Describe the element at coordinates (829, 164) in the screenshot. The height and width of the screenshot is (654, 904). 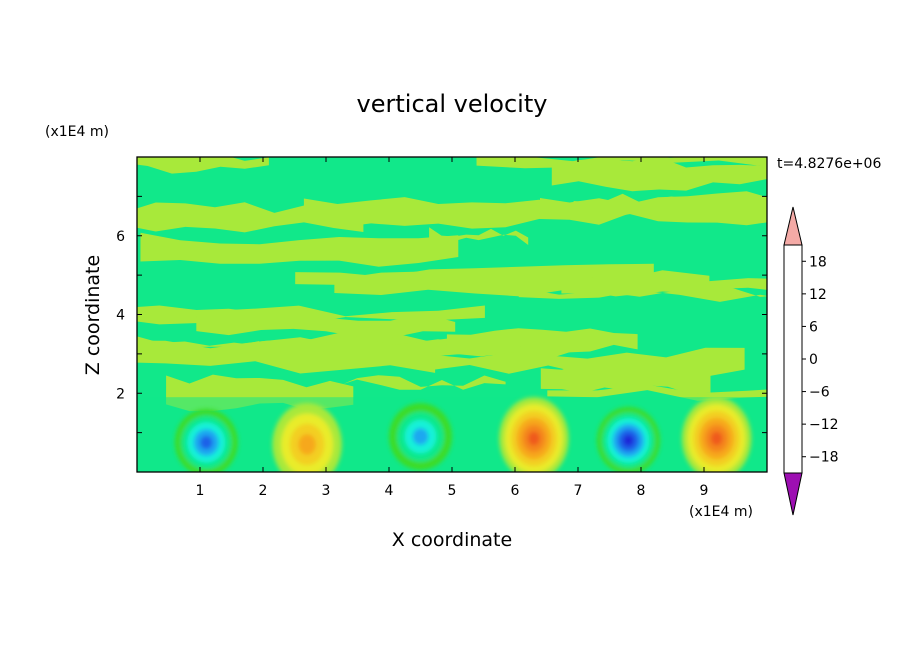
I see `time-label: t=4.8276e+06` at that location.